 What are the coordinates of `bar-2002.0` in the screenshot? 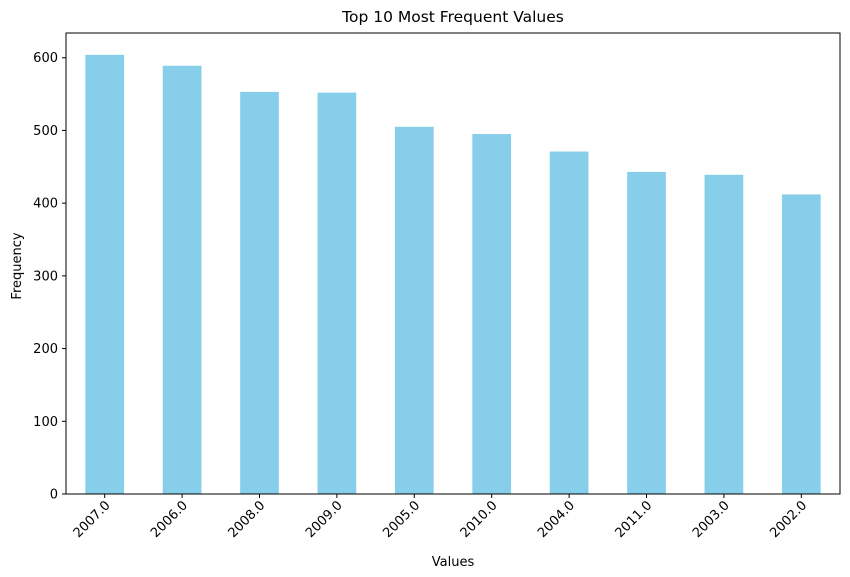 It's located at (801, 344).